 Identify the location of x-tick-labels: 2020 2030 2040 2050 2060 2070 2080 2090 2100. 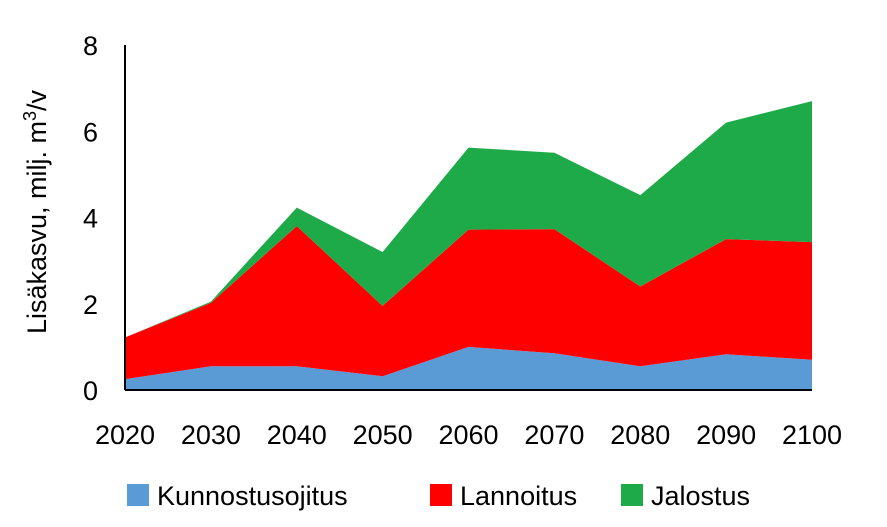
(468, 435).